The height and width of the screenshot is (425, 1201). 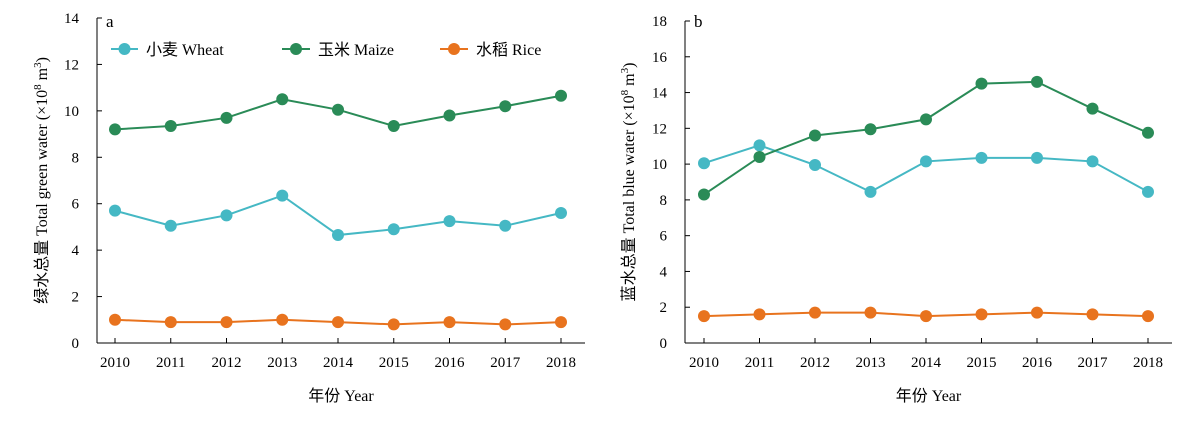 I want to click on legend-label-wheat: 小麦 Wheat, so click(x=185, y=50).